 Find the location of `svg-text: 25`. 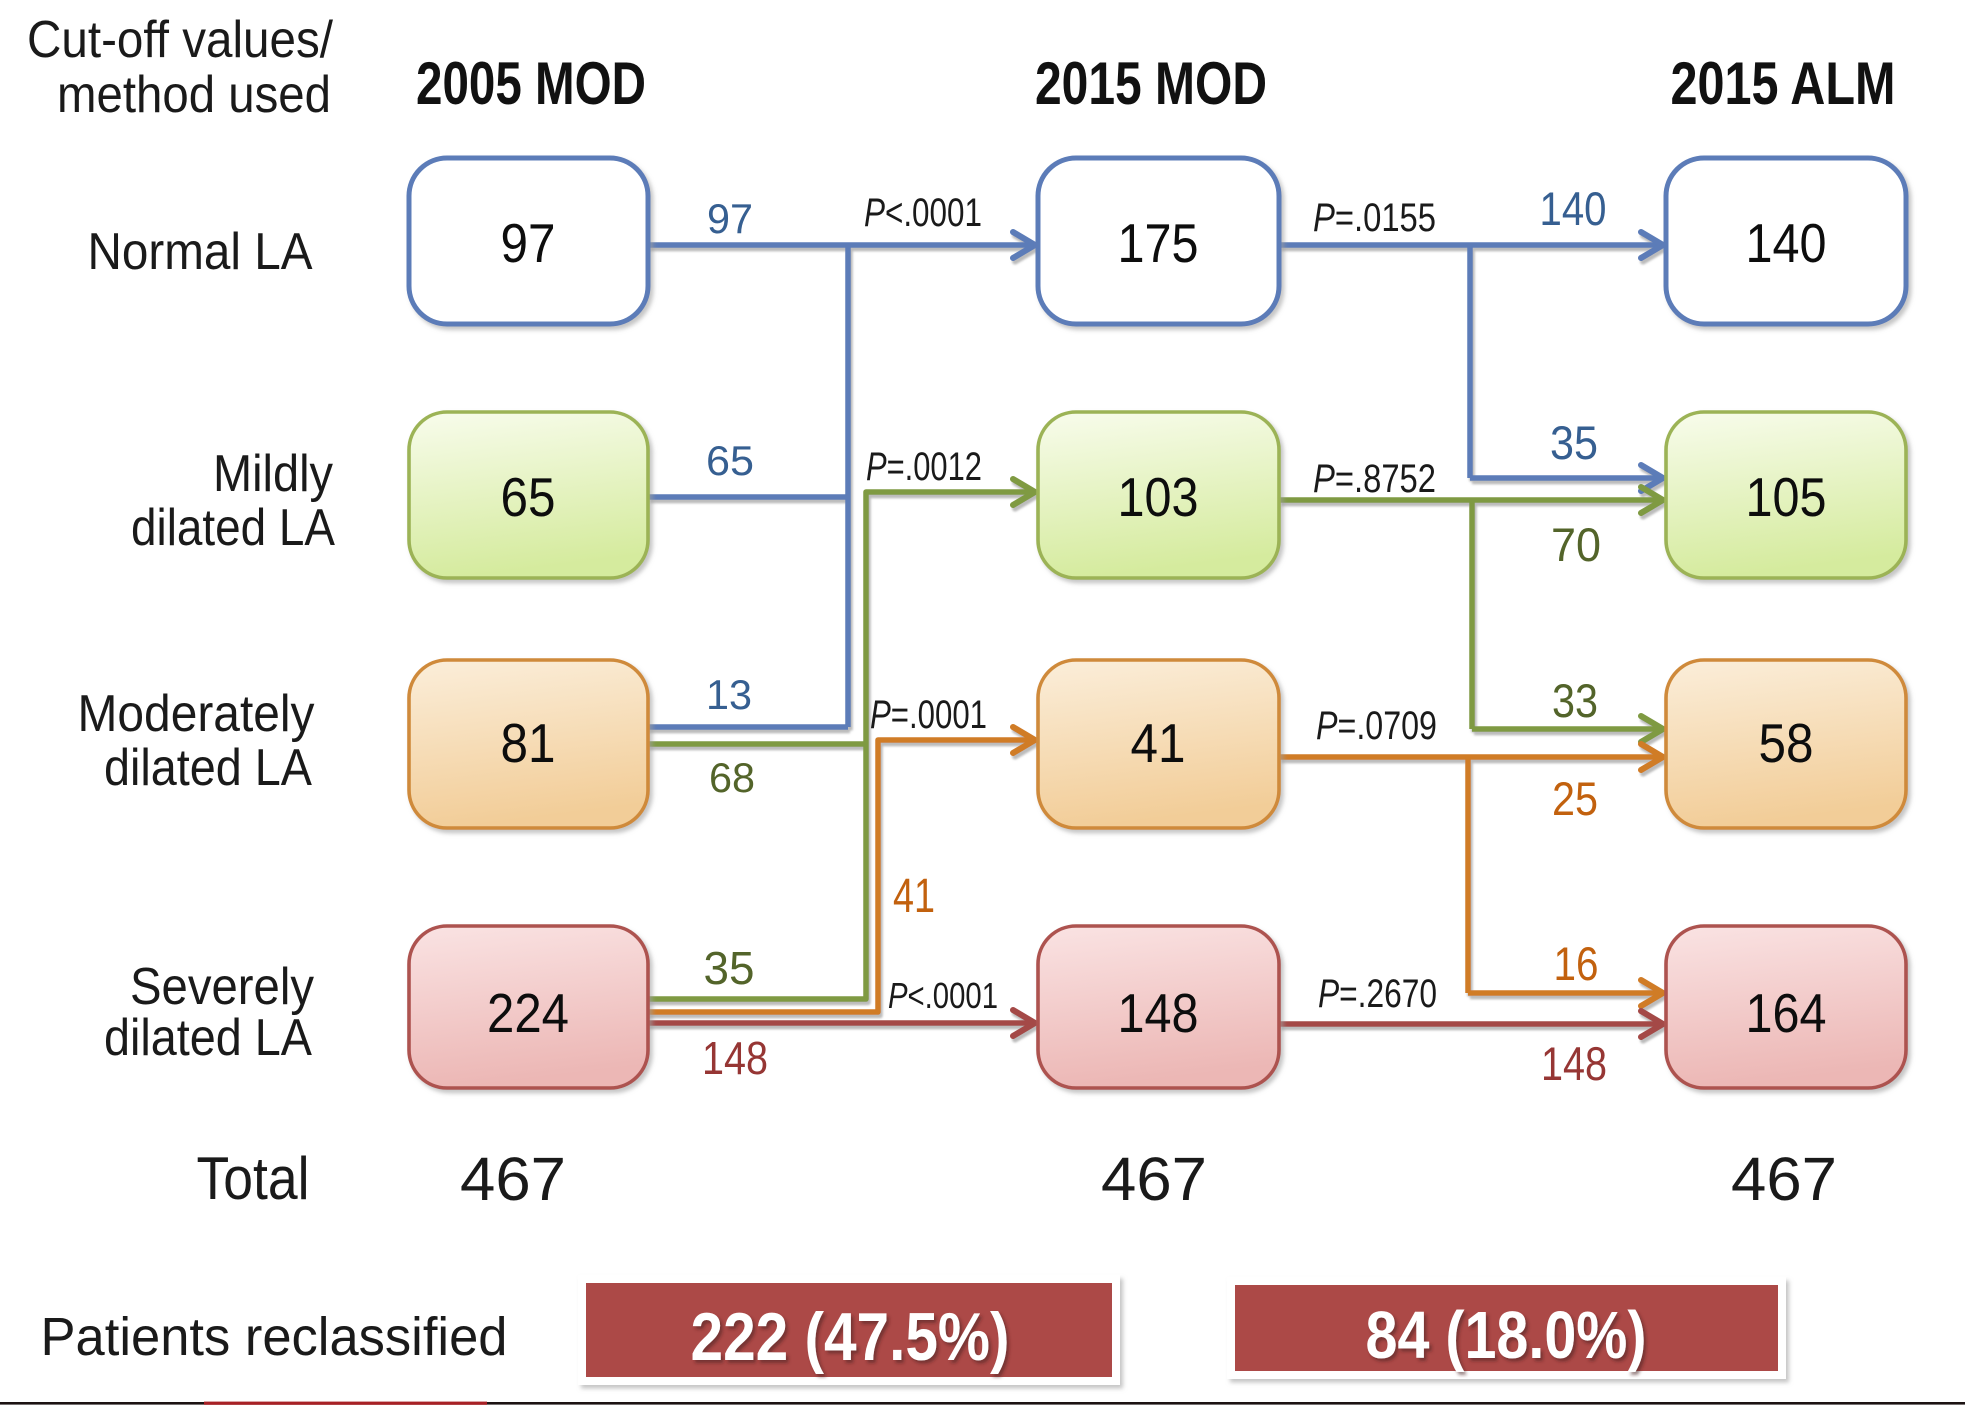

svg-text: 25 is located at coordinates (1575, 798).